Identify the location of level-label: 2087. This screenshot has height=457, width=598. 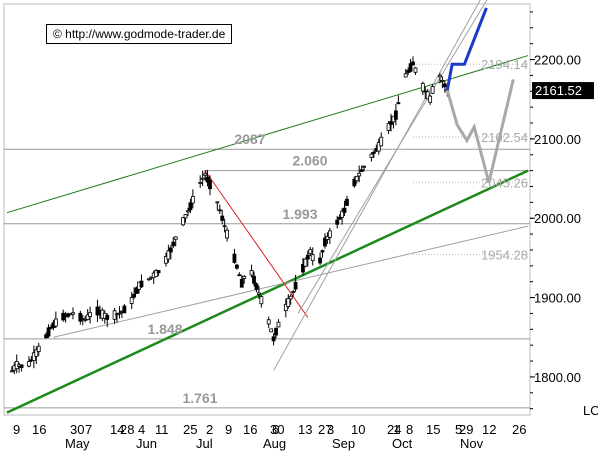
(249, 139).